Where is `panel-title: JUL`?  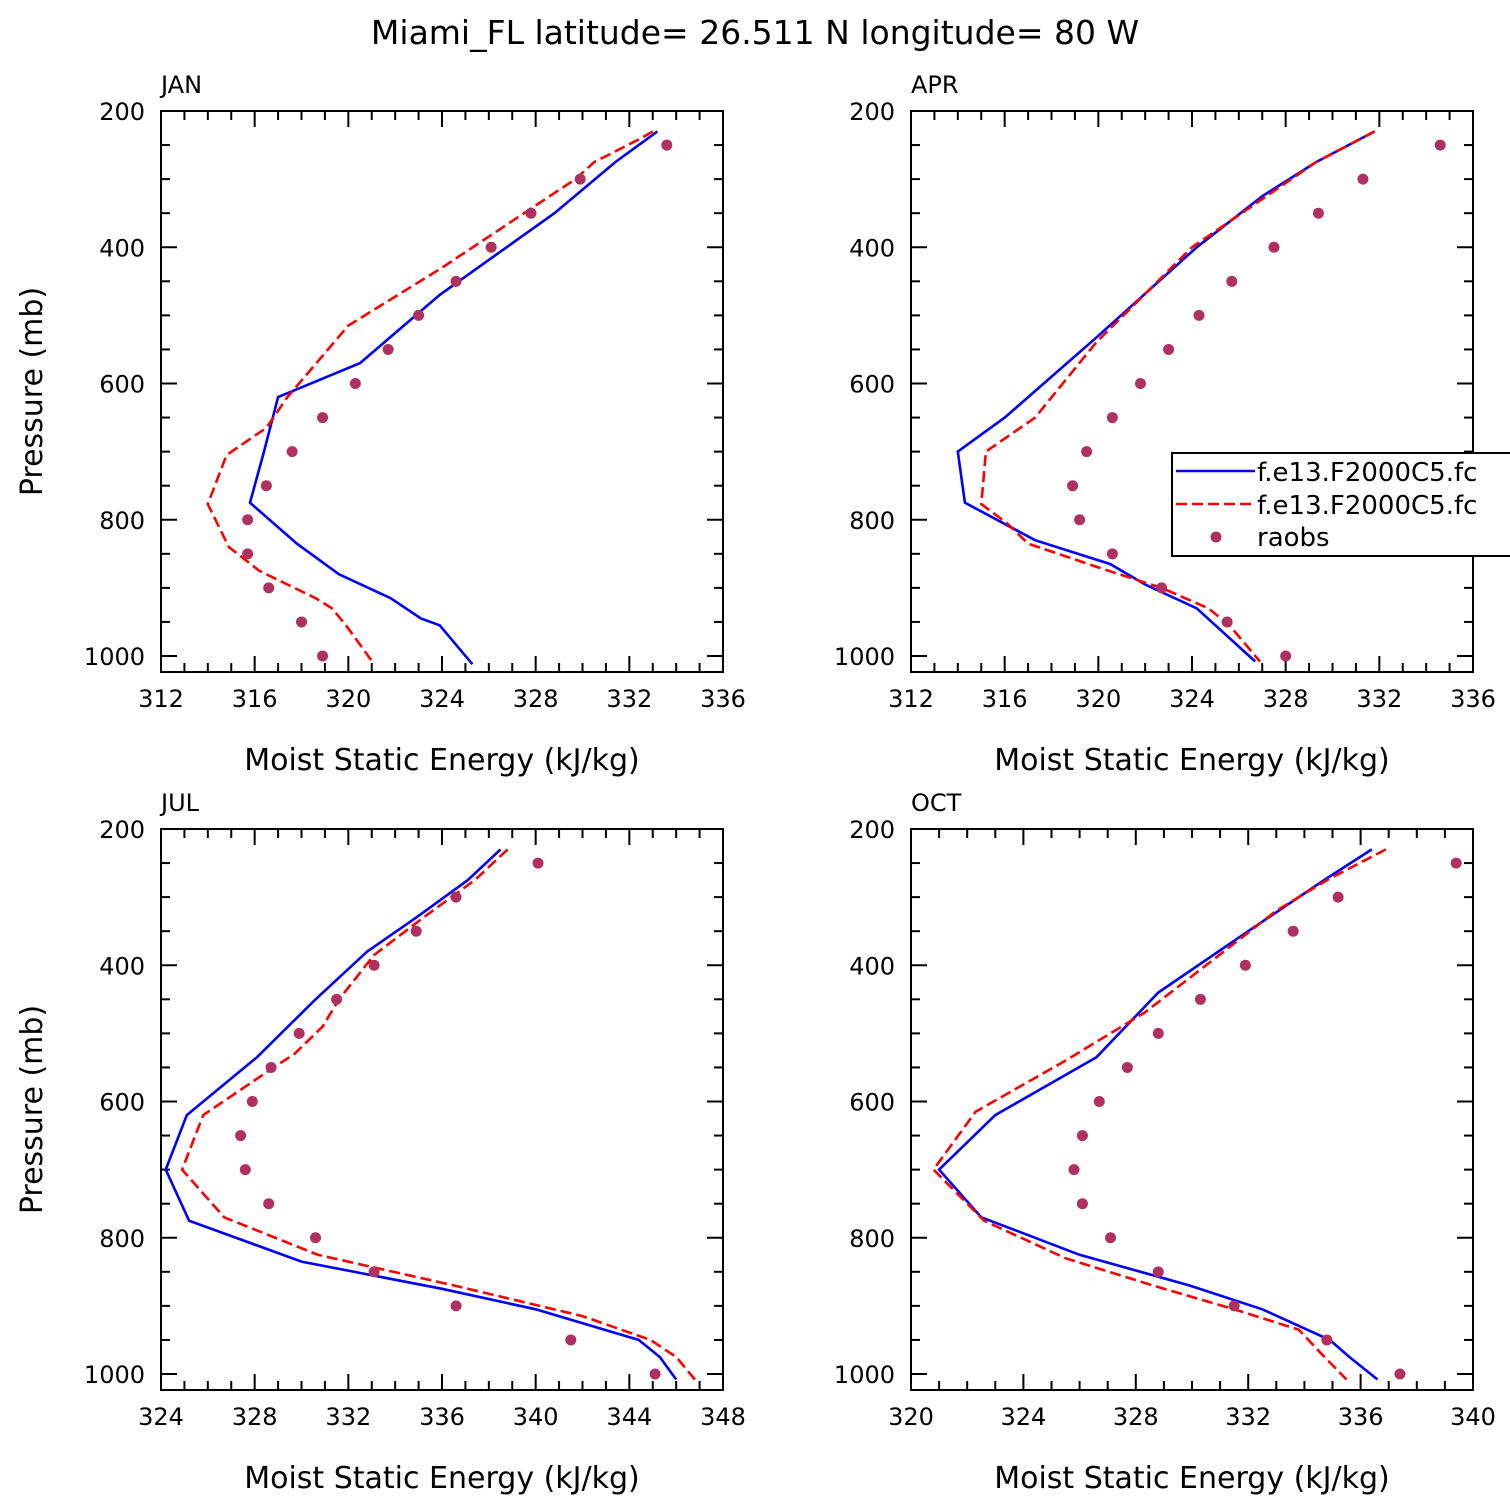
panel-title: JUL is located at coordinates (179, 803).